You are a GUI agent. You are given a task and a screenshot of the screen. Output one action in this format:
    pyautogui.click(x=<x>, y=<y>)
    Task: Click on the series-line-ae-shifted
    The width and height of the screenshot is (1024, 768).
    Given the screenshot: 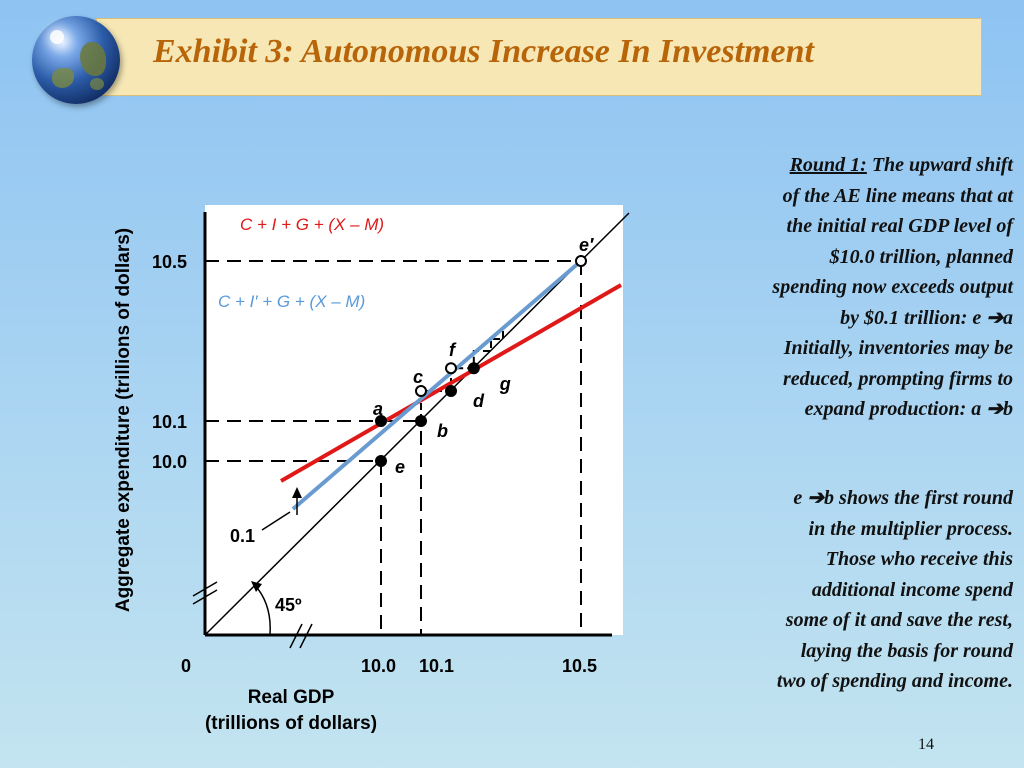 What is the action you would take?
    pyautogui.click(x=437, y=385)
    